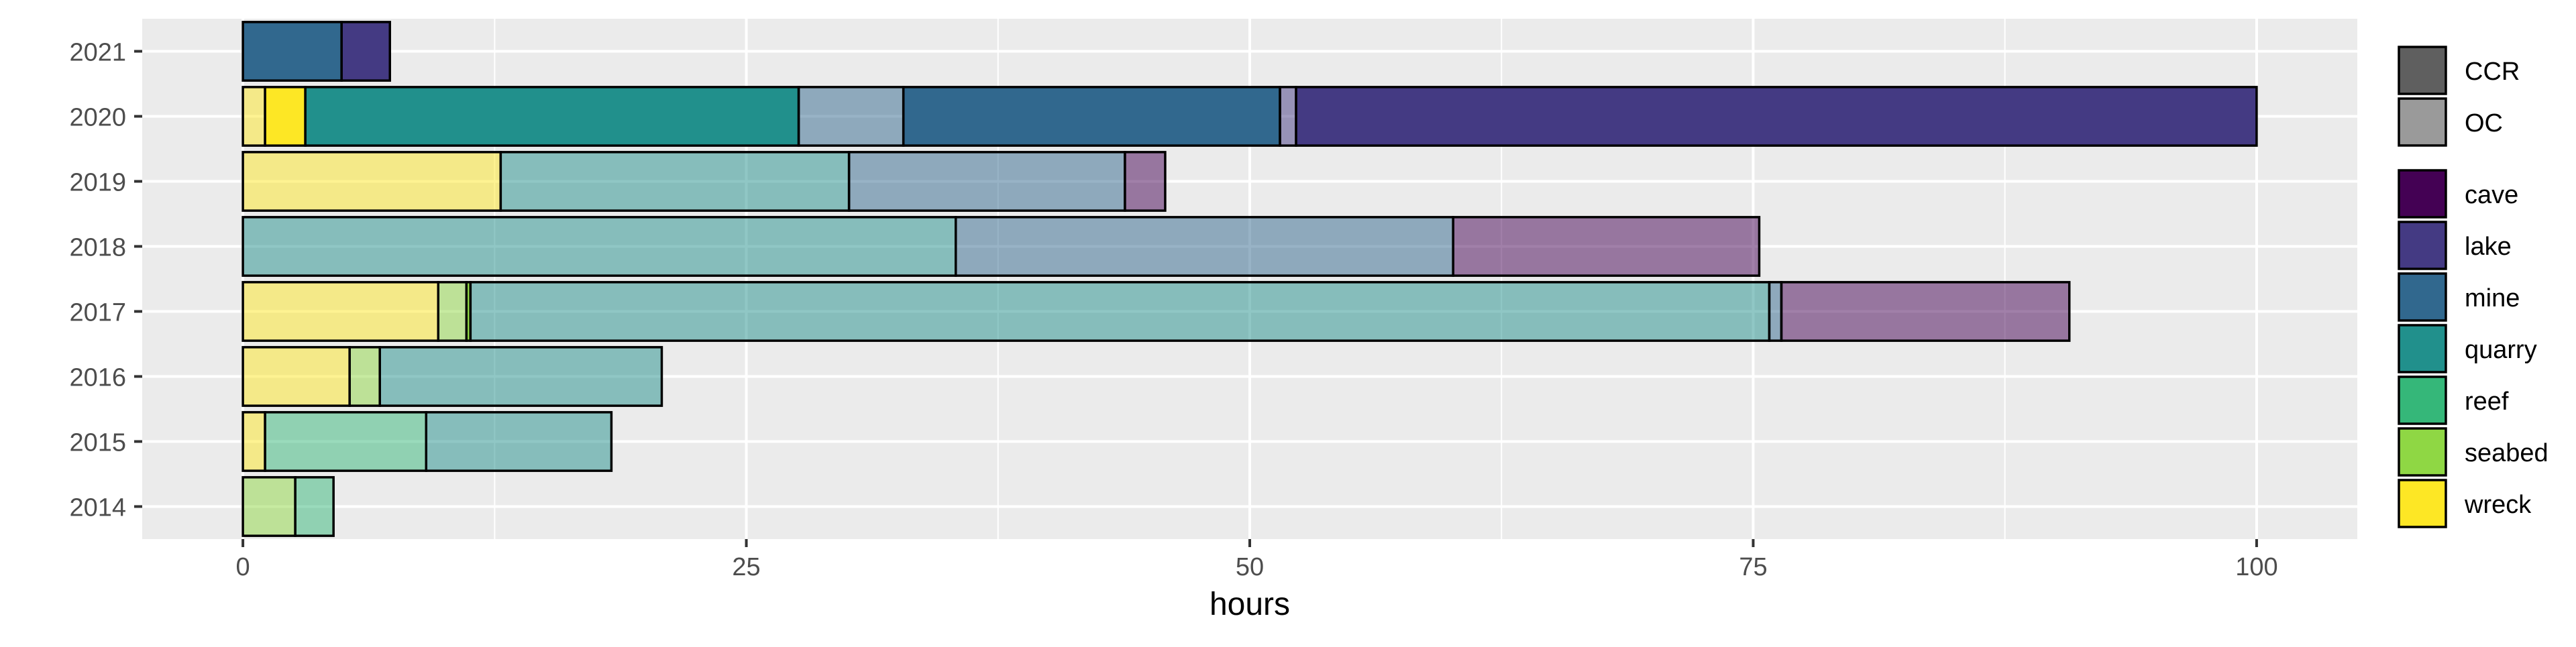 The image size is (2576, 647). I want to click on bar-segment-2020-wreck-oc, so click(253, 116).